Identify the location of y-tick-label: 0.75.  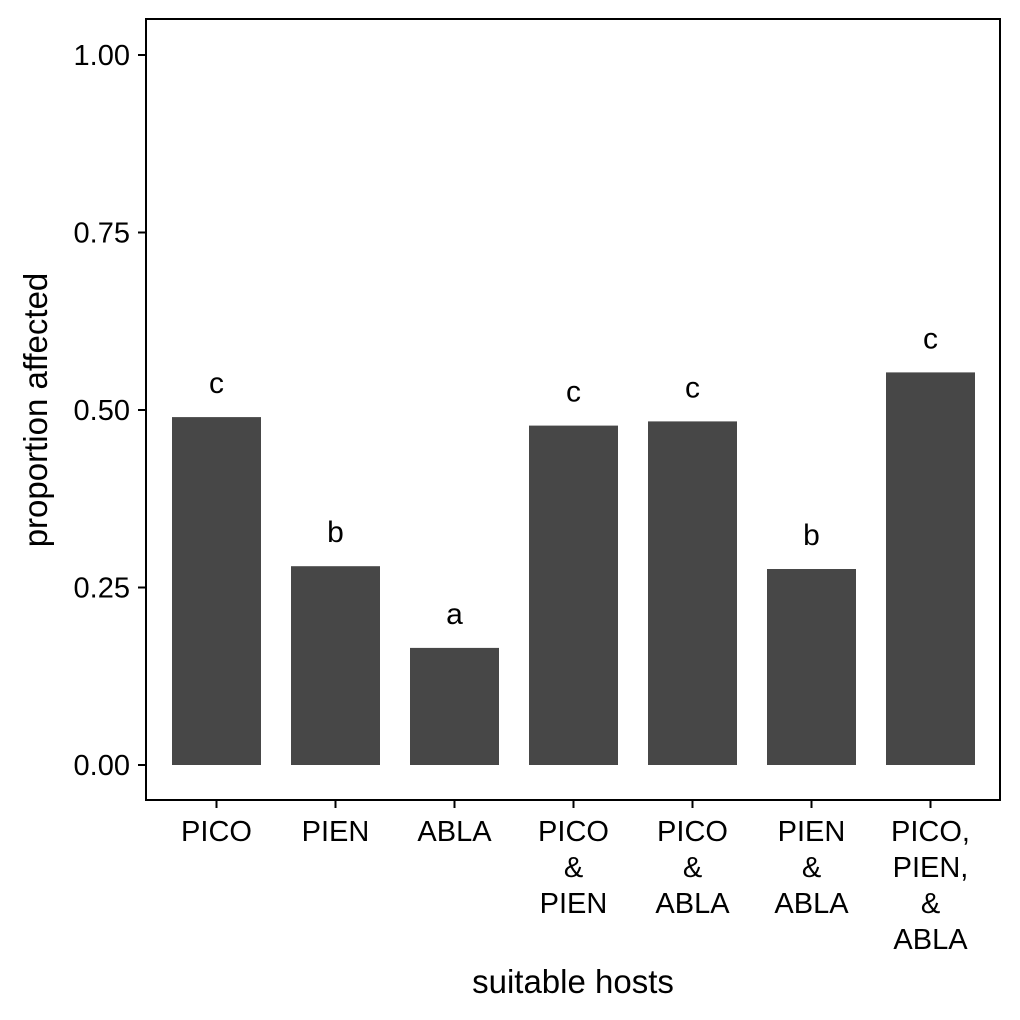
(102, 234).